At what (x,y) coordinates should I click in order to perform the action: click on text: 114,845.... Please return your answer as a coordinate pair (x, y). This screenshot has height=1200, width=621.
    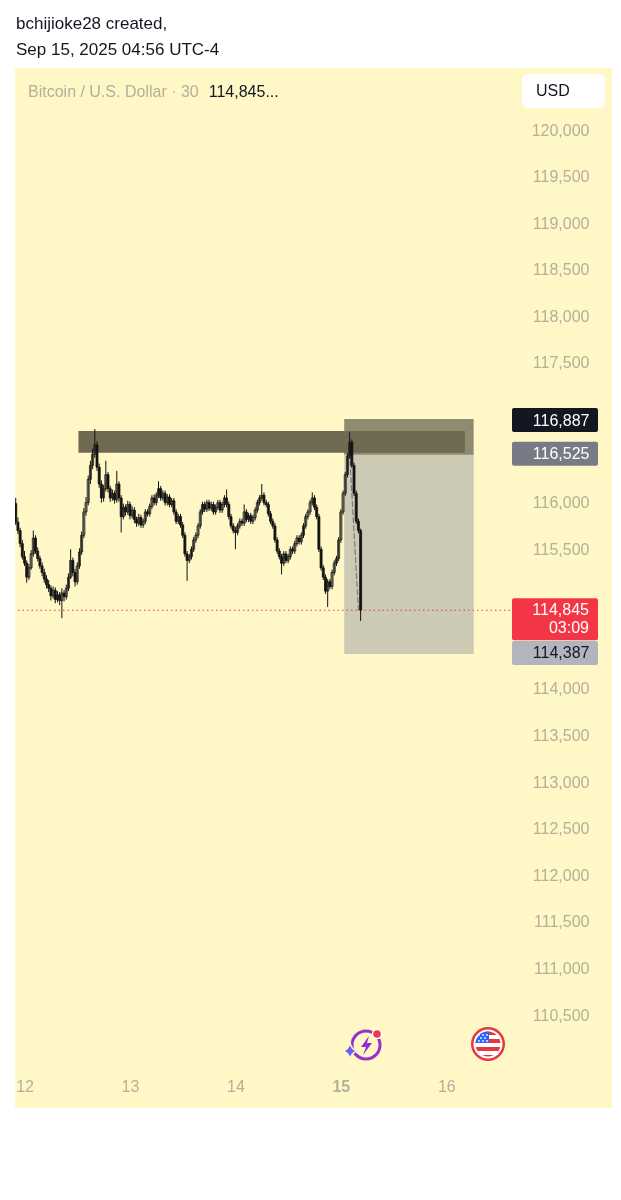
    Looking at the image, I should click on (243, 91).